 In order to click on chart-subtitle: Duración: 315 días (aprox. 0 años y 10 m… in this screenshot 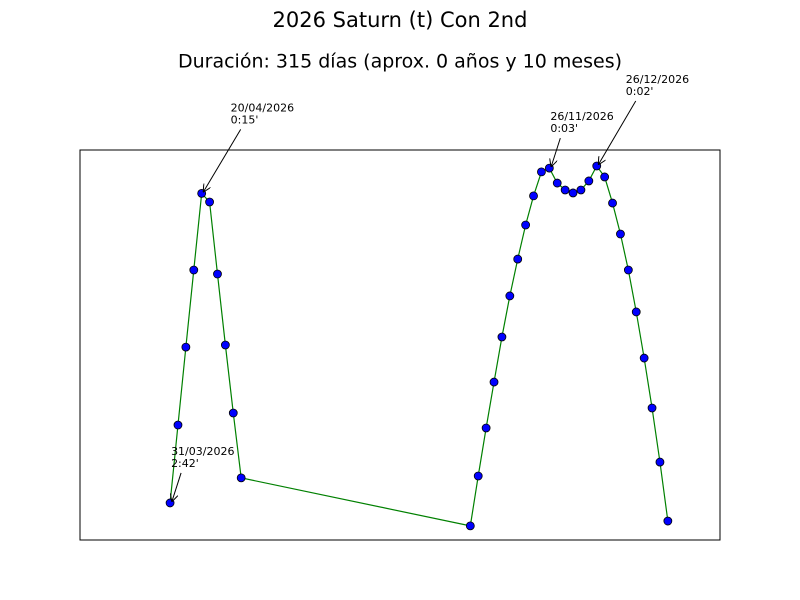, I will do `click(400, 62)`.